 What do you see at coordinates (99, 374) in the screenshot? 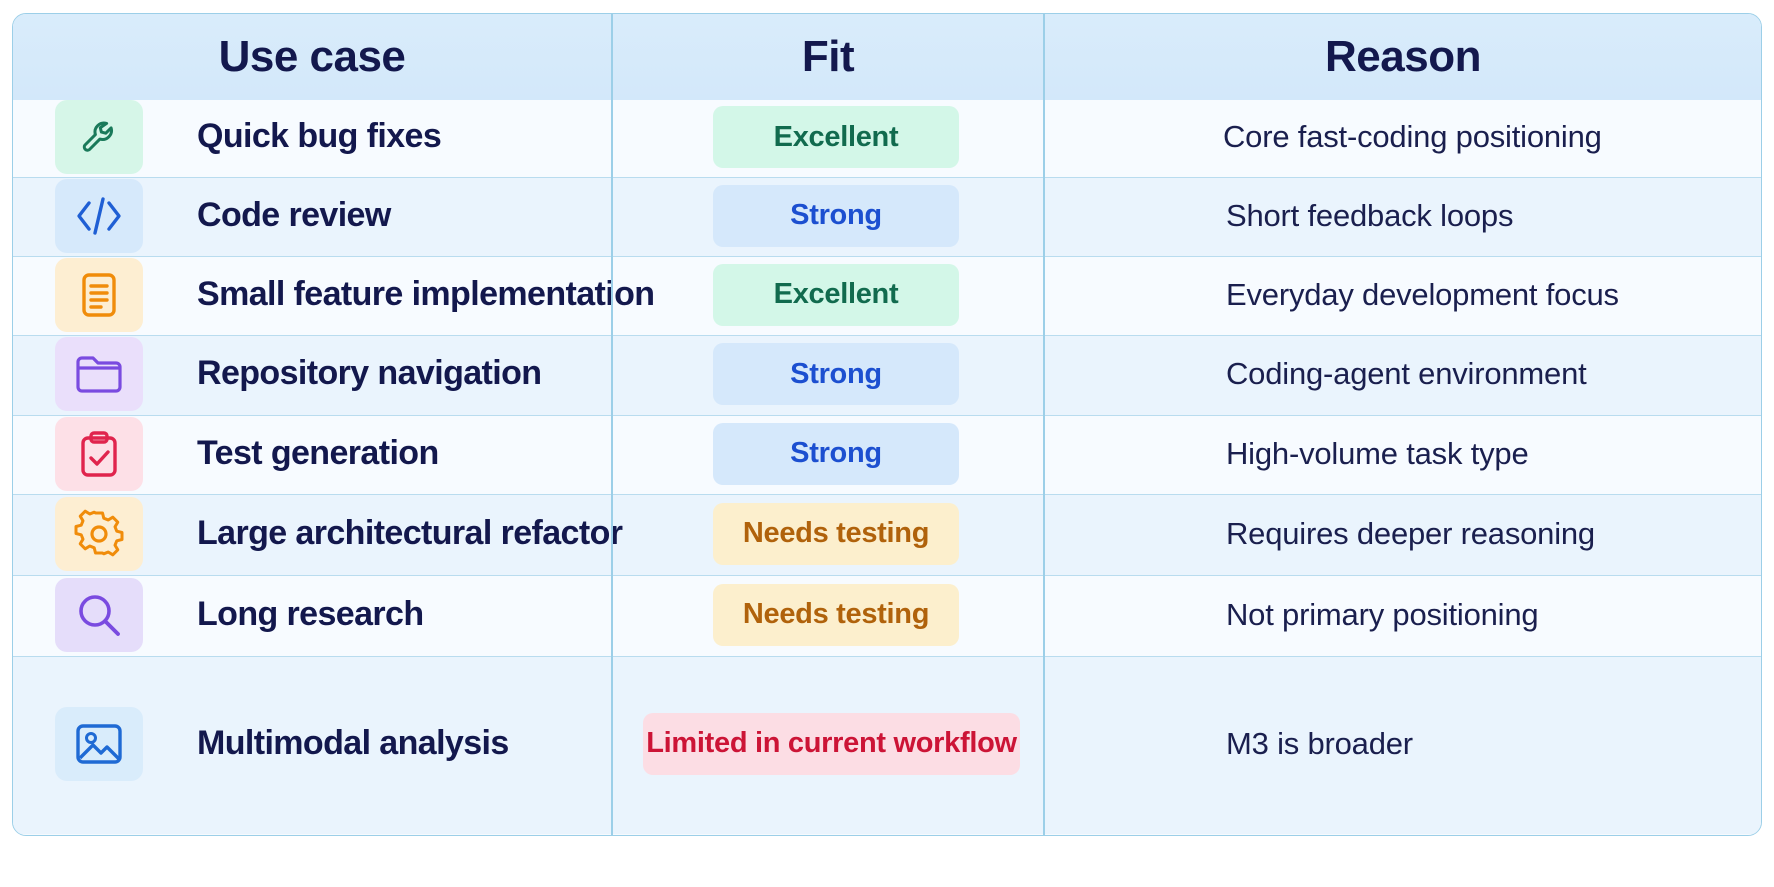
I see `folder-icon` at bounding box center [99, 374].